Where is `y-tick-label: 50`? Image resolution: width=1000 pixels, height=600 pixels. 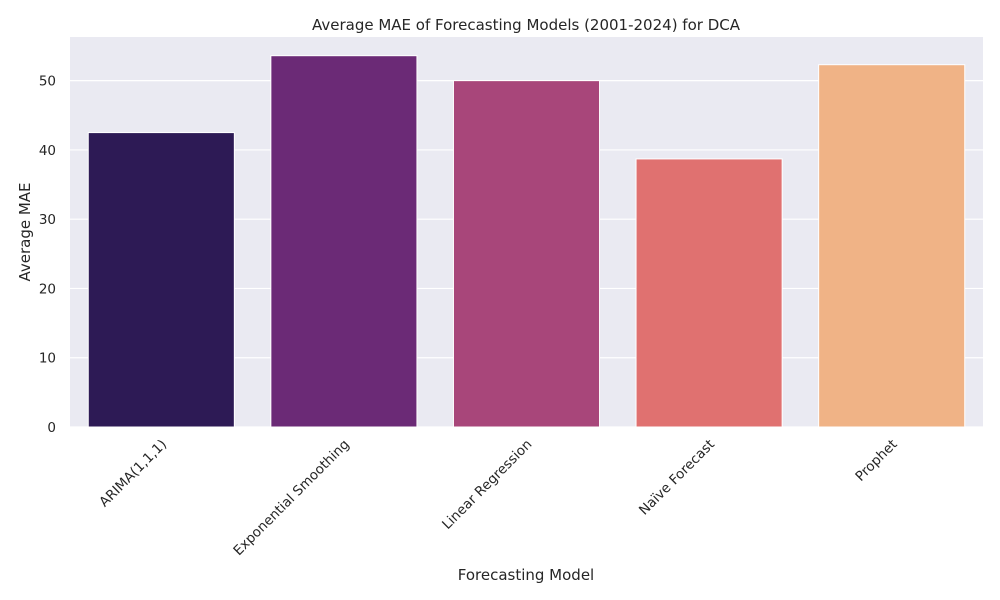
y-tick-label: 50 is located at coordinates (47, 82).